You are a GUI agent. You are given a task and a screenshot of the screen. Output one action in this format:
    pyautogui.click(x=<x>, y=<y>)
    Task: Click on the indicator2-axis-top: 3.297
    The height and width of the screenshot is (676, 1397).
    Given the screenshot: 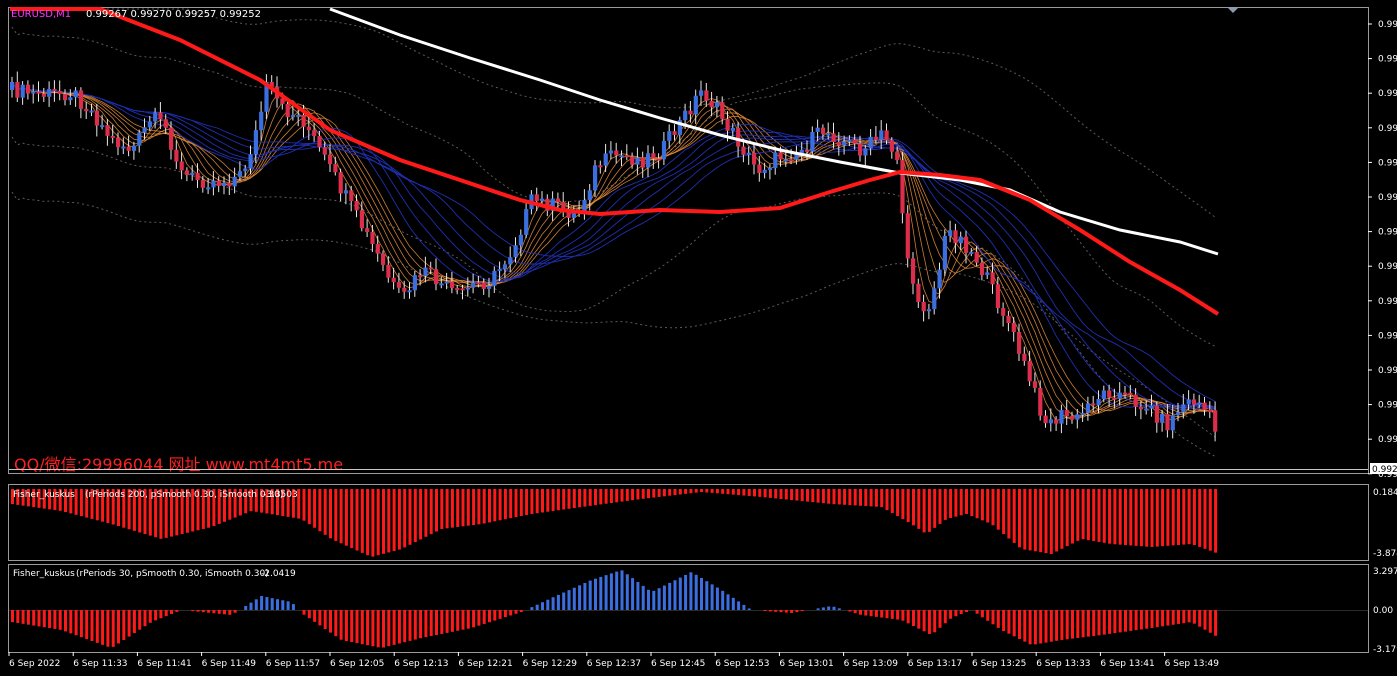 What is the action you would take?
    pyautogui.click(x=1385, y=572)
    